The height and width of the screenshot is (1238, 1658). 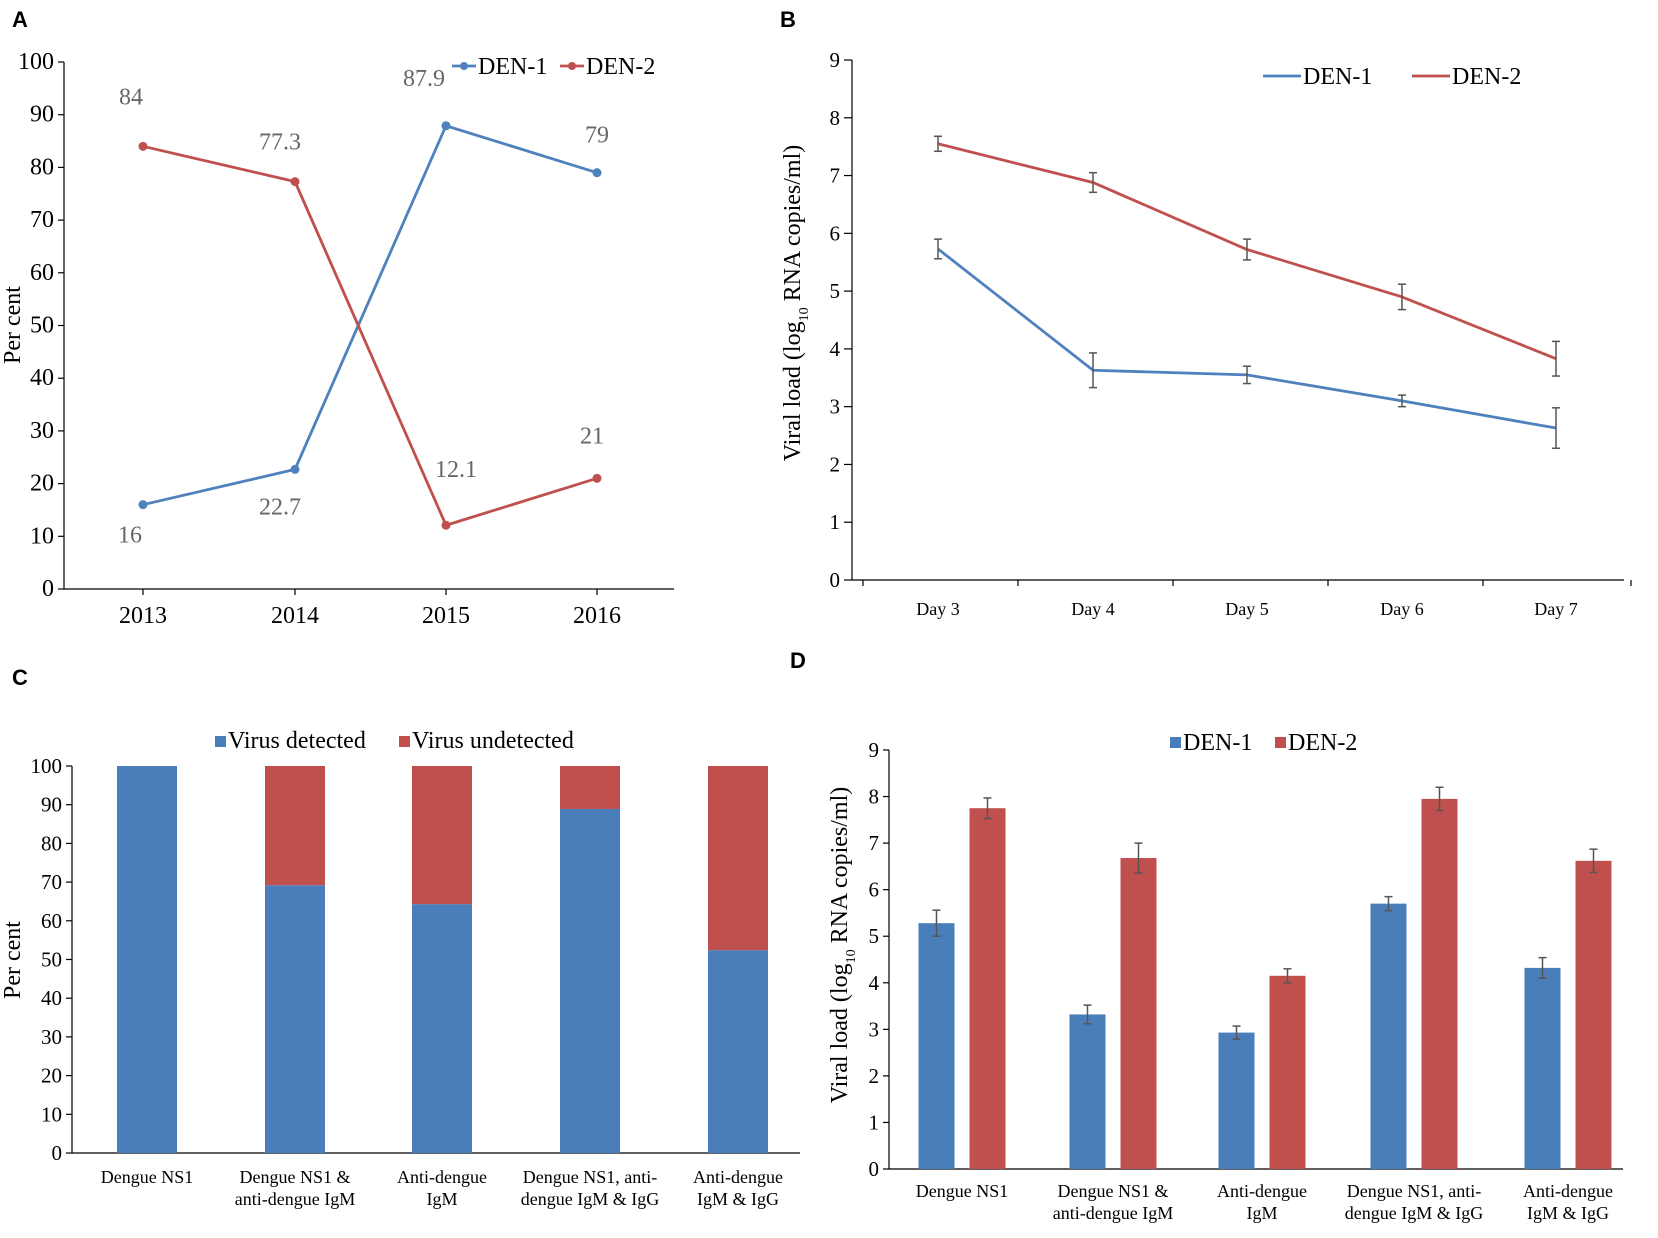 What do you see at coordinates (835, 291) in the screenshot?
I see `b-ytick-label: 5` at bounding box center [835, 291].